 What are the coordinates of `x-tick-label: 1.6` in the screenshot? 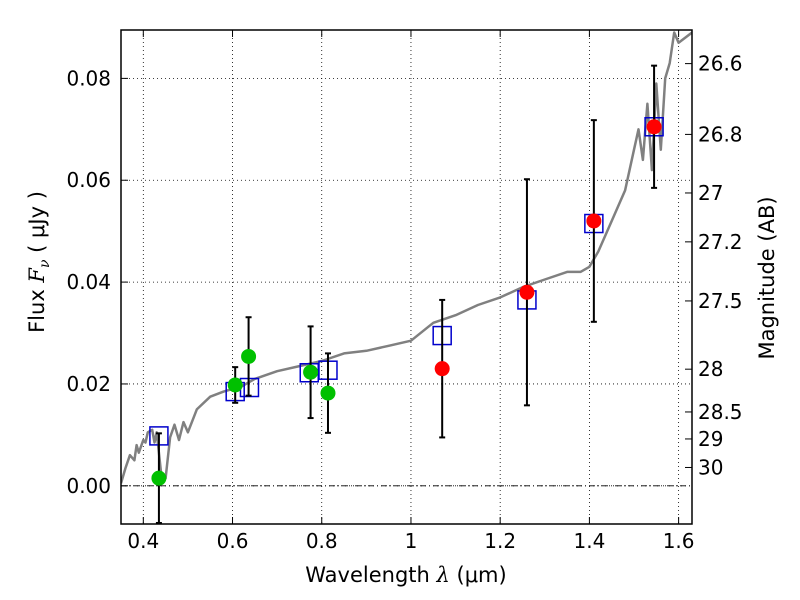 It's located at (679, 541).